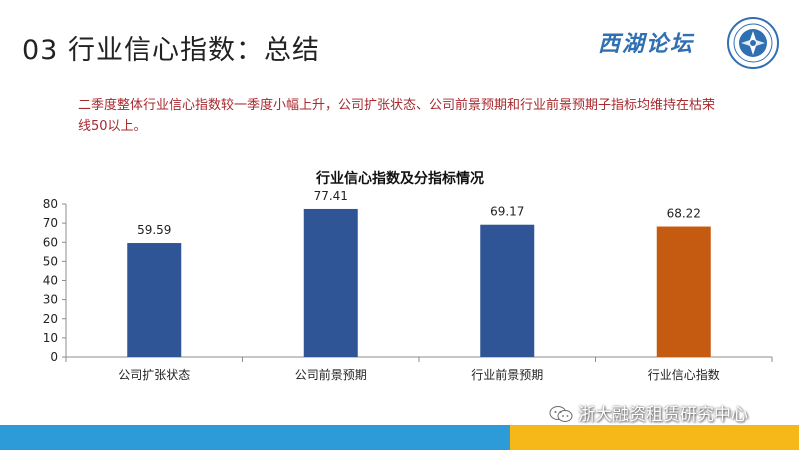 The image size is (799, 450). What do you see at coordinates (50, 281) in the screenshot?
I see `y-tick-label: 40` at bounding box center [50, 281].